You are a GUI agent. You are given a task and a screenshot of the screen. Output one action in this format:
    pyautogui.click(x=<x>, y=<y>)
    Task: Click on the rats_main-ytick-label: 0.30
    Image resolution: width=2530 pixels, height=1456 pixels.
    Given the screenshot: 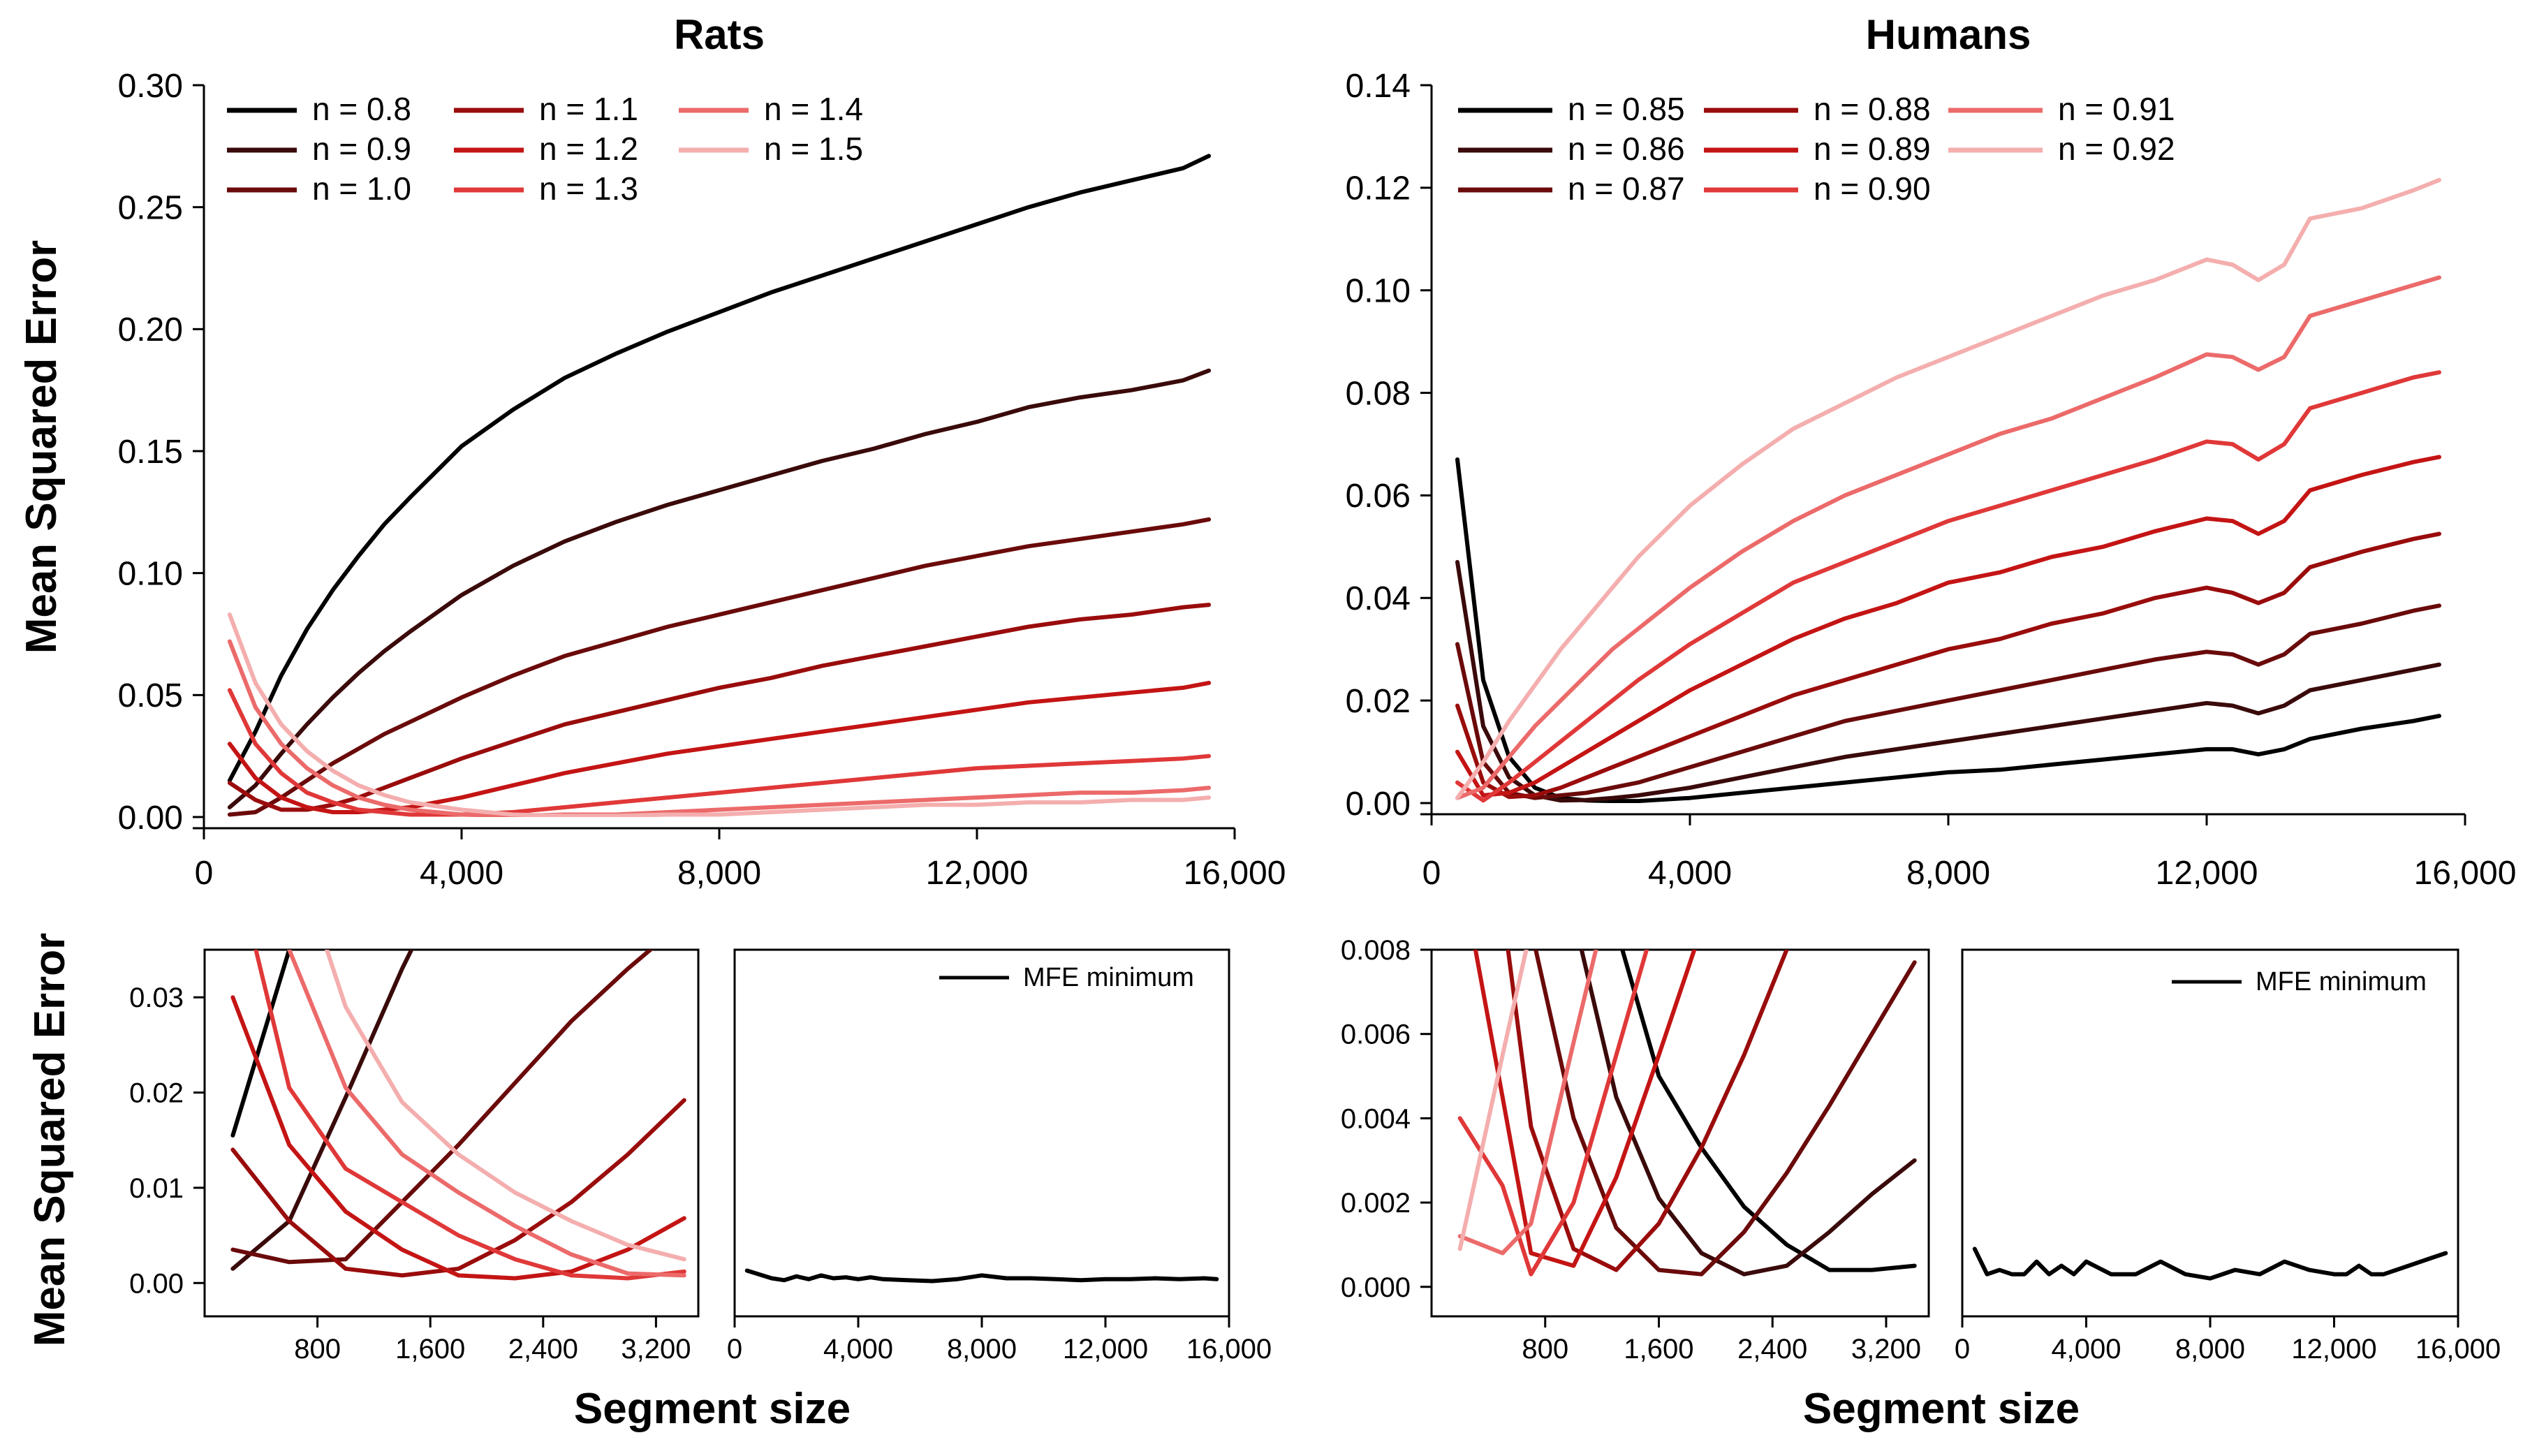 What is the action you would take?
    pyautogui.click(x=150, y=86)
    